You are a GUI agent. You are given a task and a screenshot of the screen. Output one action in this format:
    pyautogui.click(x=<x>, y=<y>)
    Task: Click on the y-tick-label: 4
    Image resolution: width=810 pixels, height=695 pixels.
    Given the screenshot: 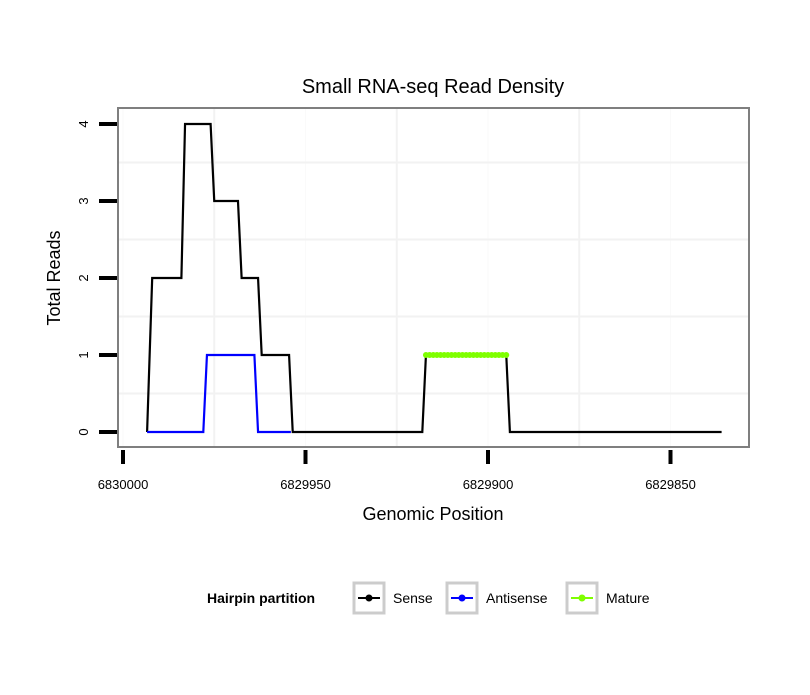 What is the action you would take?
    pyautogui.click(x=83, y=123)
    